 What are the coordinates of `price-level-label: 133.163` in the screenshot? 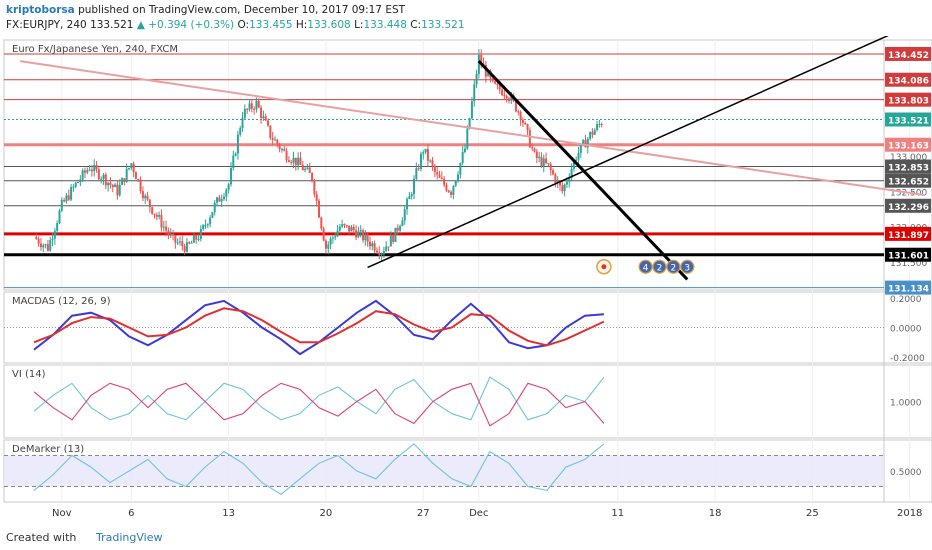 It's located at (908, 147).